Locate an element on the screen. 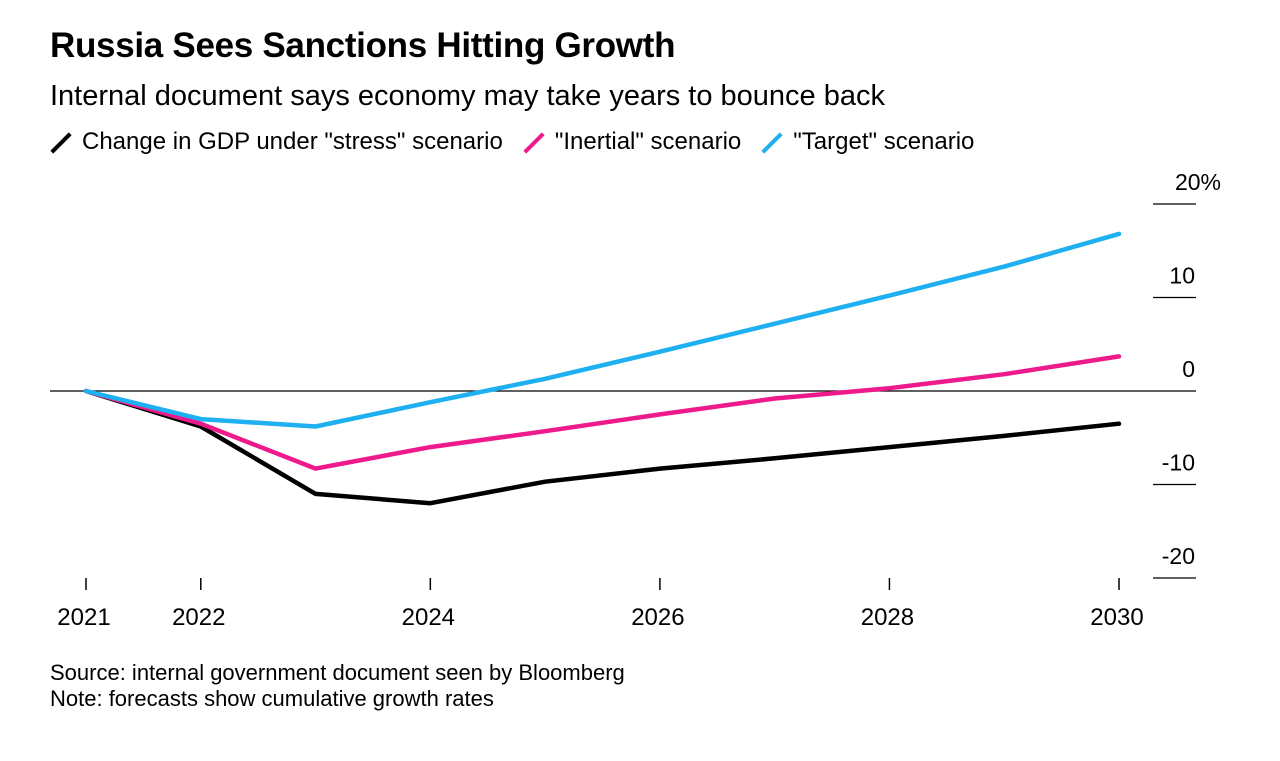  x-tick-label: 2028 is located at coordinates (887, 617).